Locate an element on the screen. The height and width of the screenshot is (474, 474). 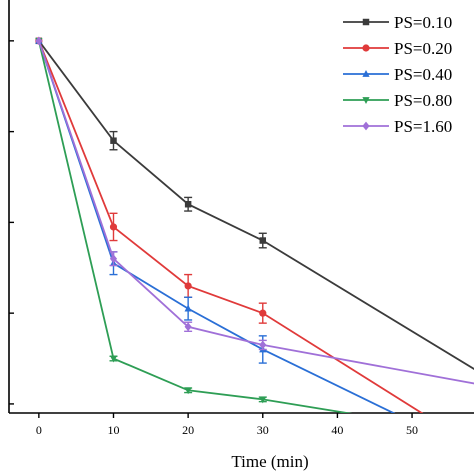
legend-label-2: PS=0.40 is located at coordinates (423, 74).